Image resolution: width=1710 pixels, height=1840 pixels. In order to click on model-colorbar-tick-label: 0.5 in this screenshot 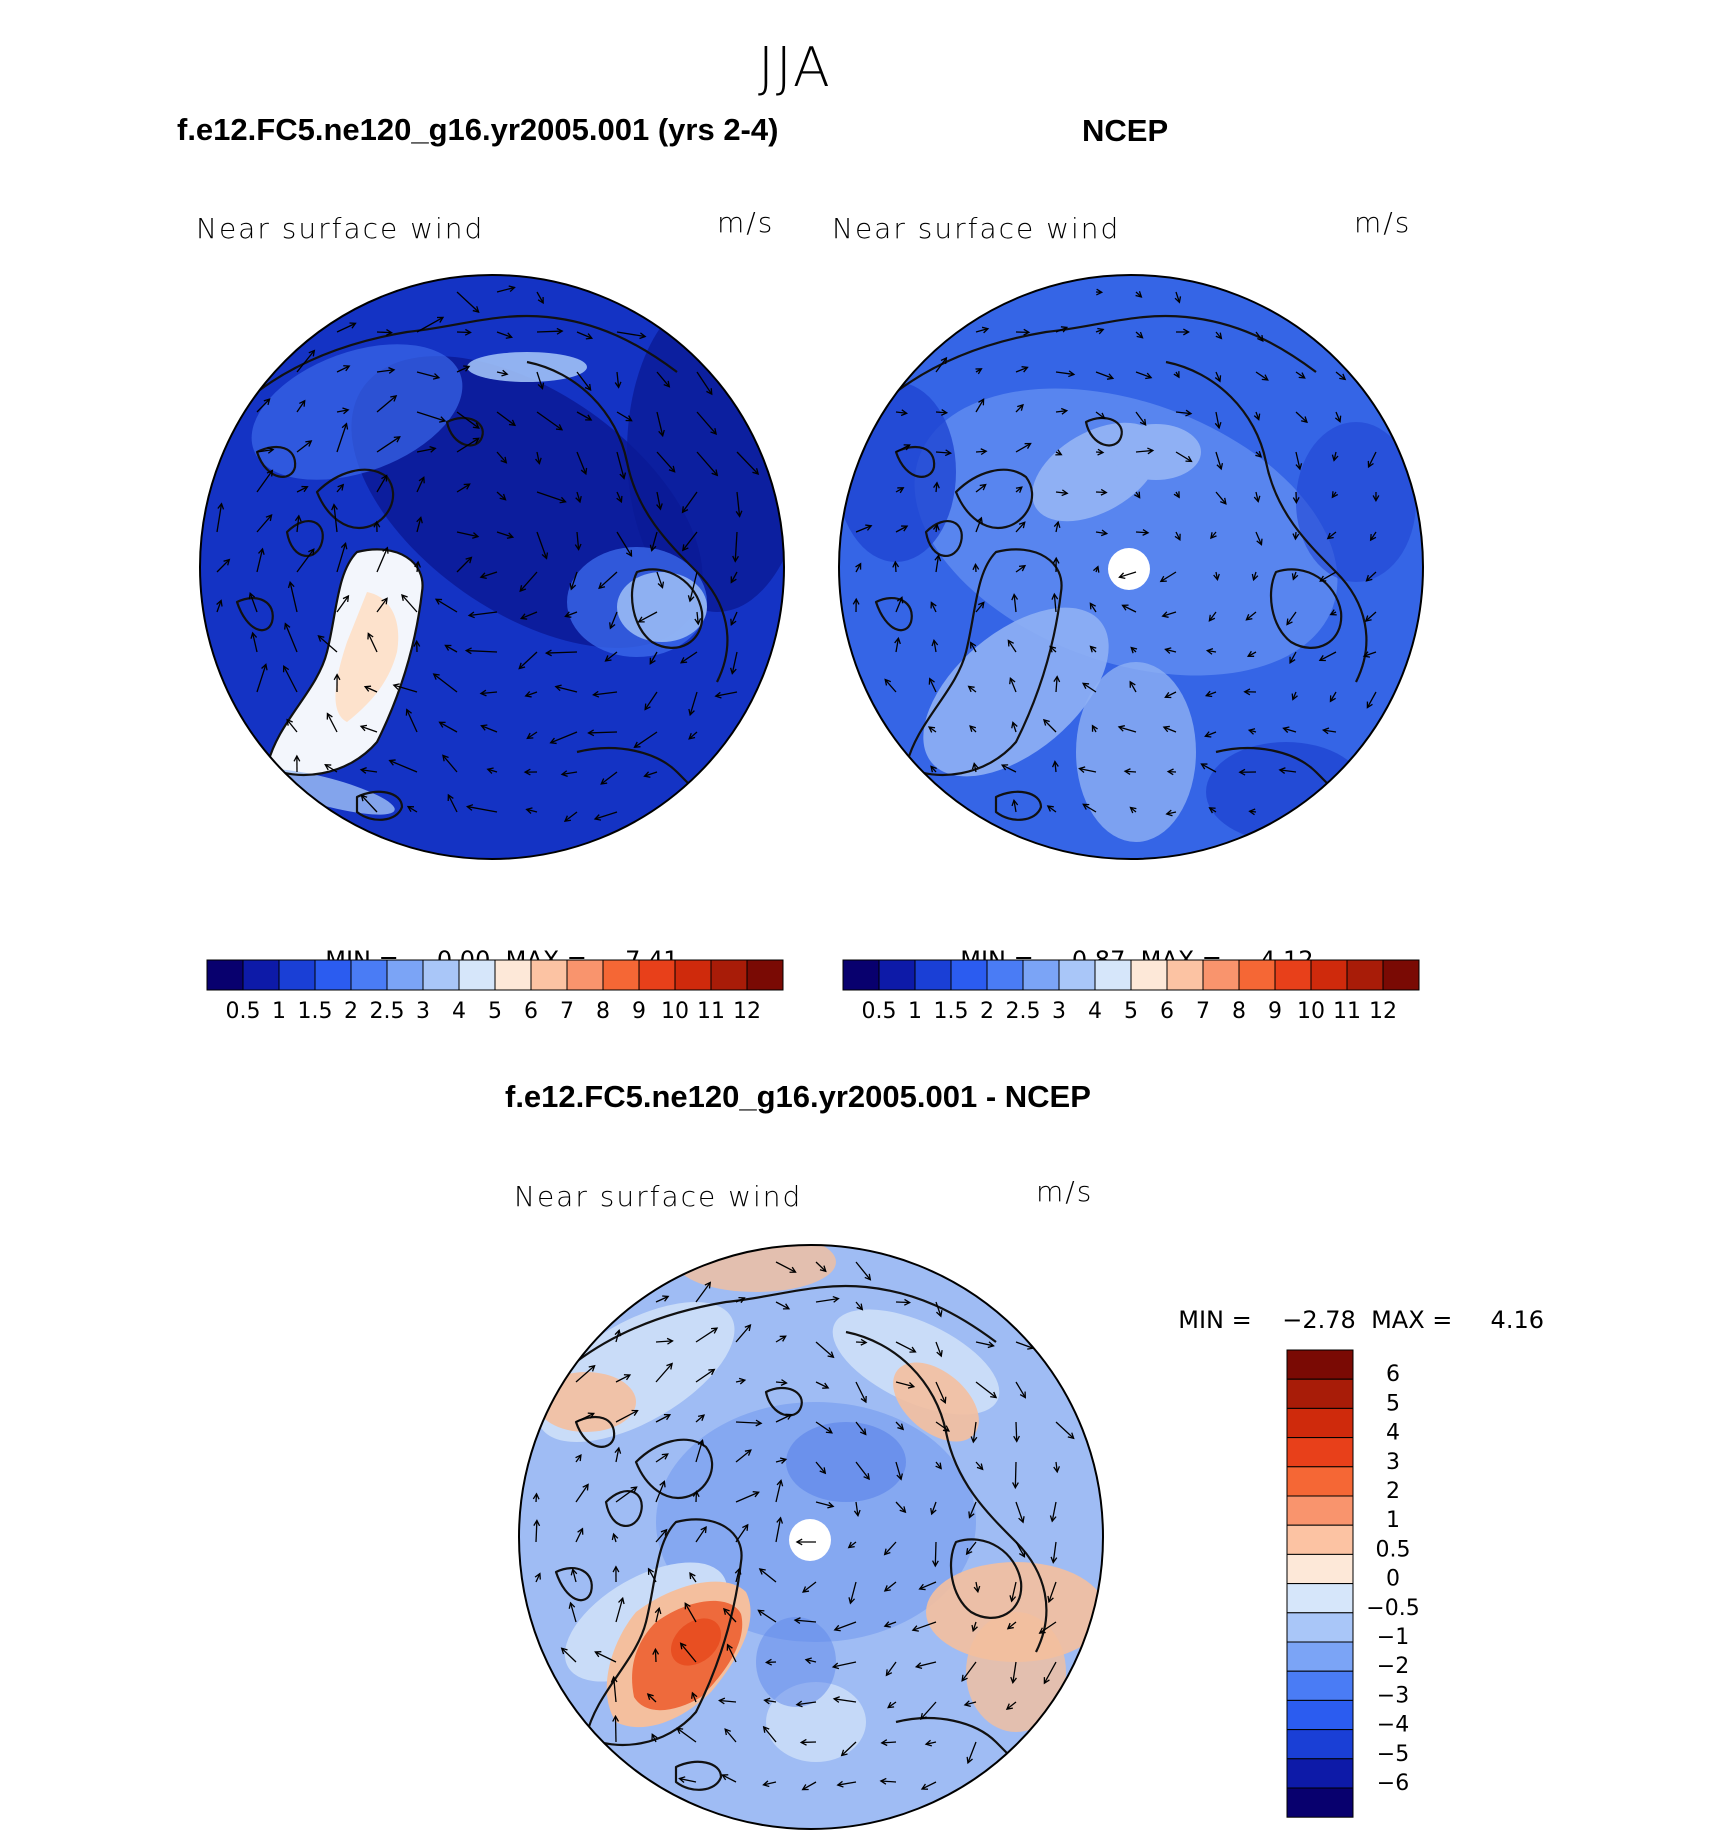, I will do `click(243, 1011)`.